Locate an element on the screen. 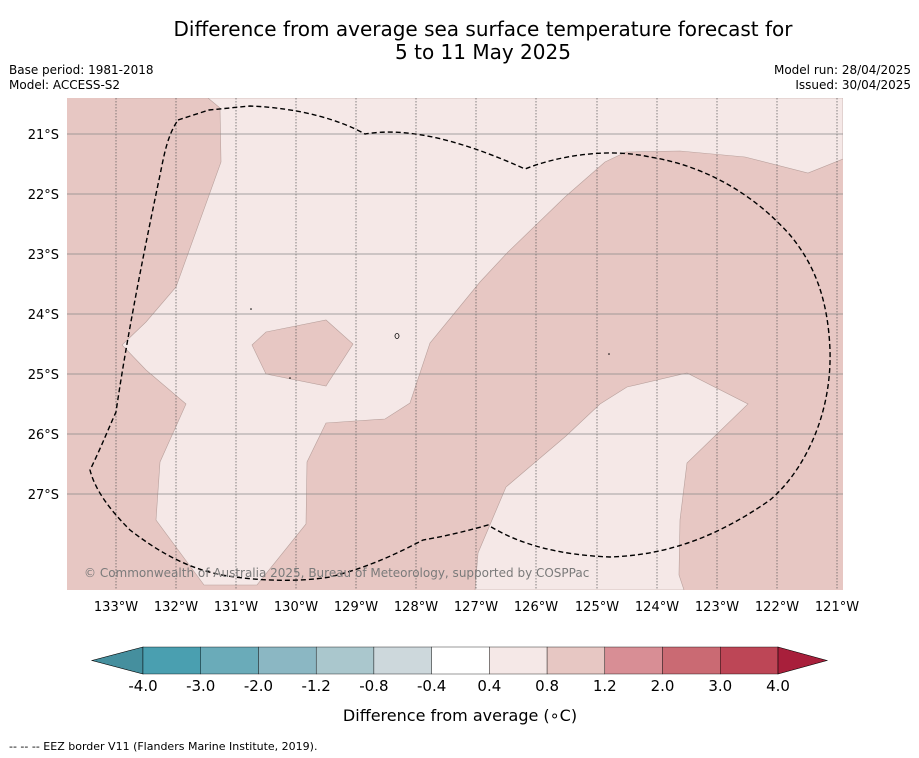 Image resolution: width=919 pixels, height=758 pixels. lat-label: 24°S is located at coordinates (43, 315).